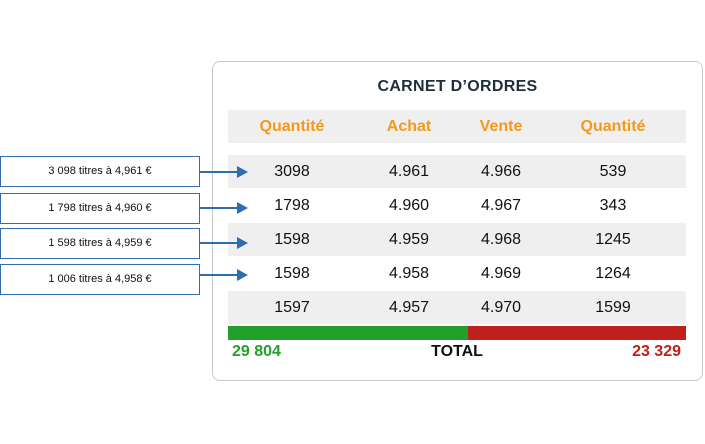 This screenshot has width=705, height=444. Describe the element at coordinates (409, 307) in the screenshot. I see `buy-price-cell: 4.957` at that location.